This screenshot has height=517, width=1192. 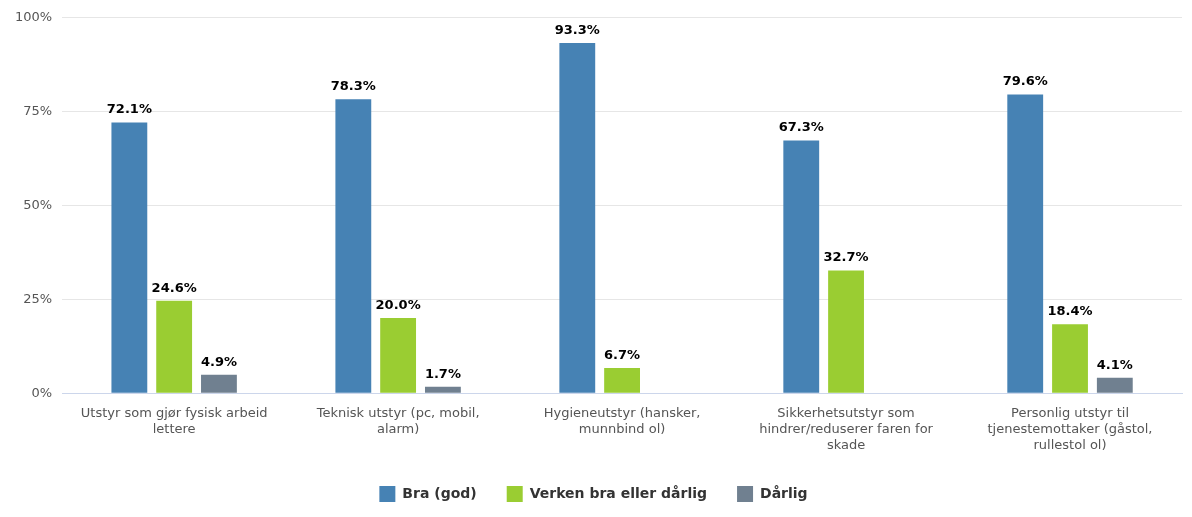 What do you see at coordinates (577, 29) in the screenshot?
I see `data-label: 93.3%` at bounding box center [577, 29].